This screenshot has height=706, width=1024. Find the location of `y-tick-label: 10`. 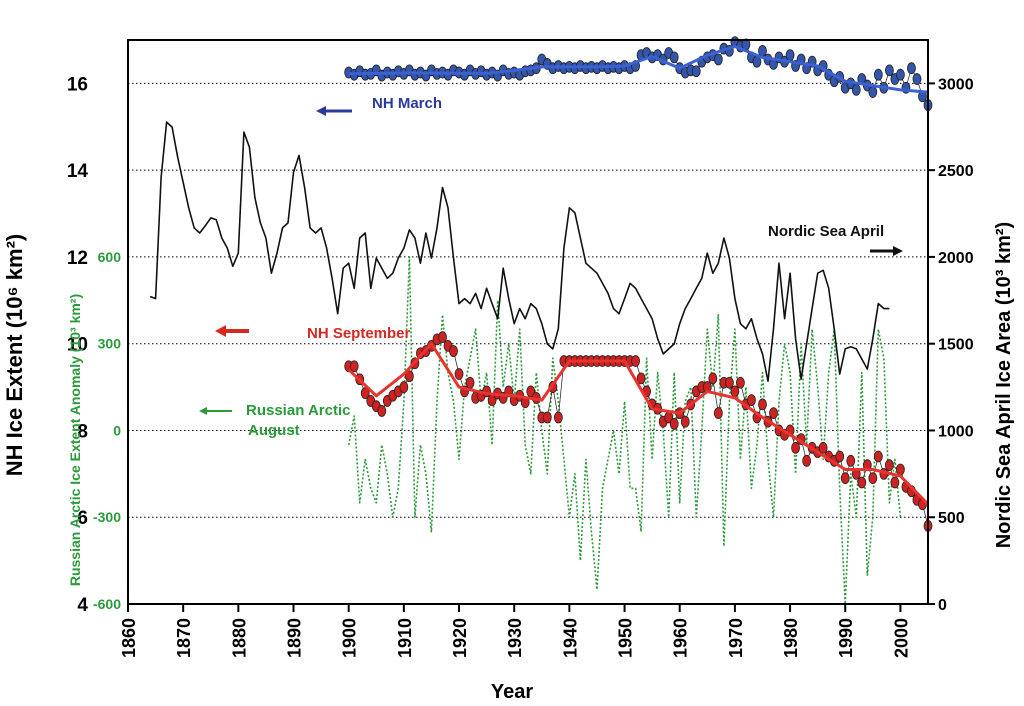

y-tick-label: 10 is located at coordinates (77, 345).